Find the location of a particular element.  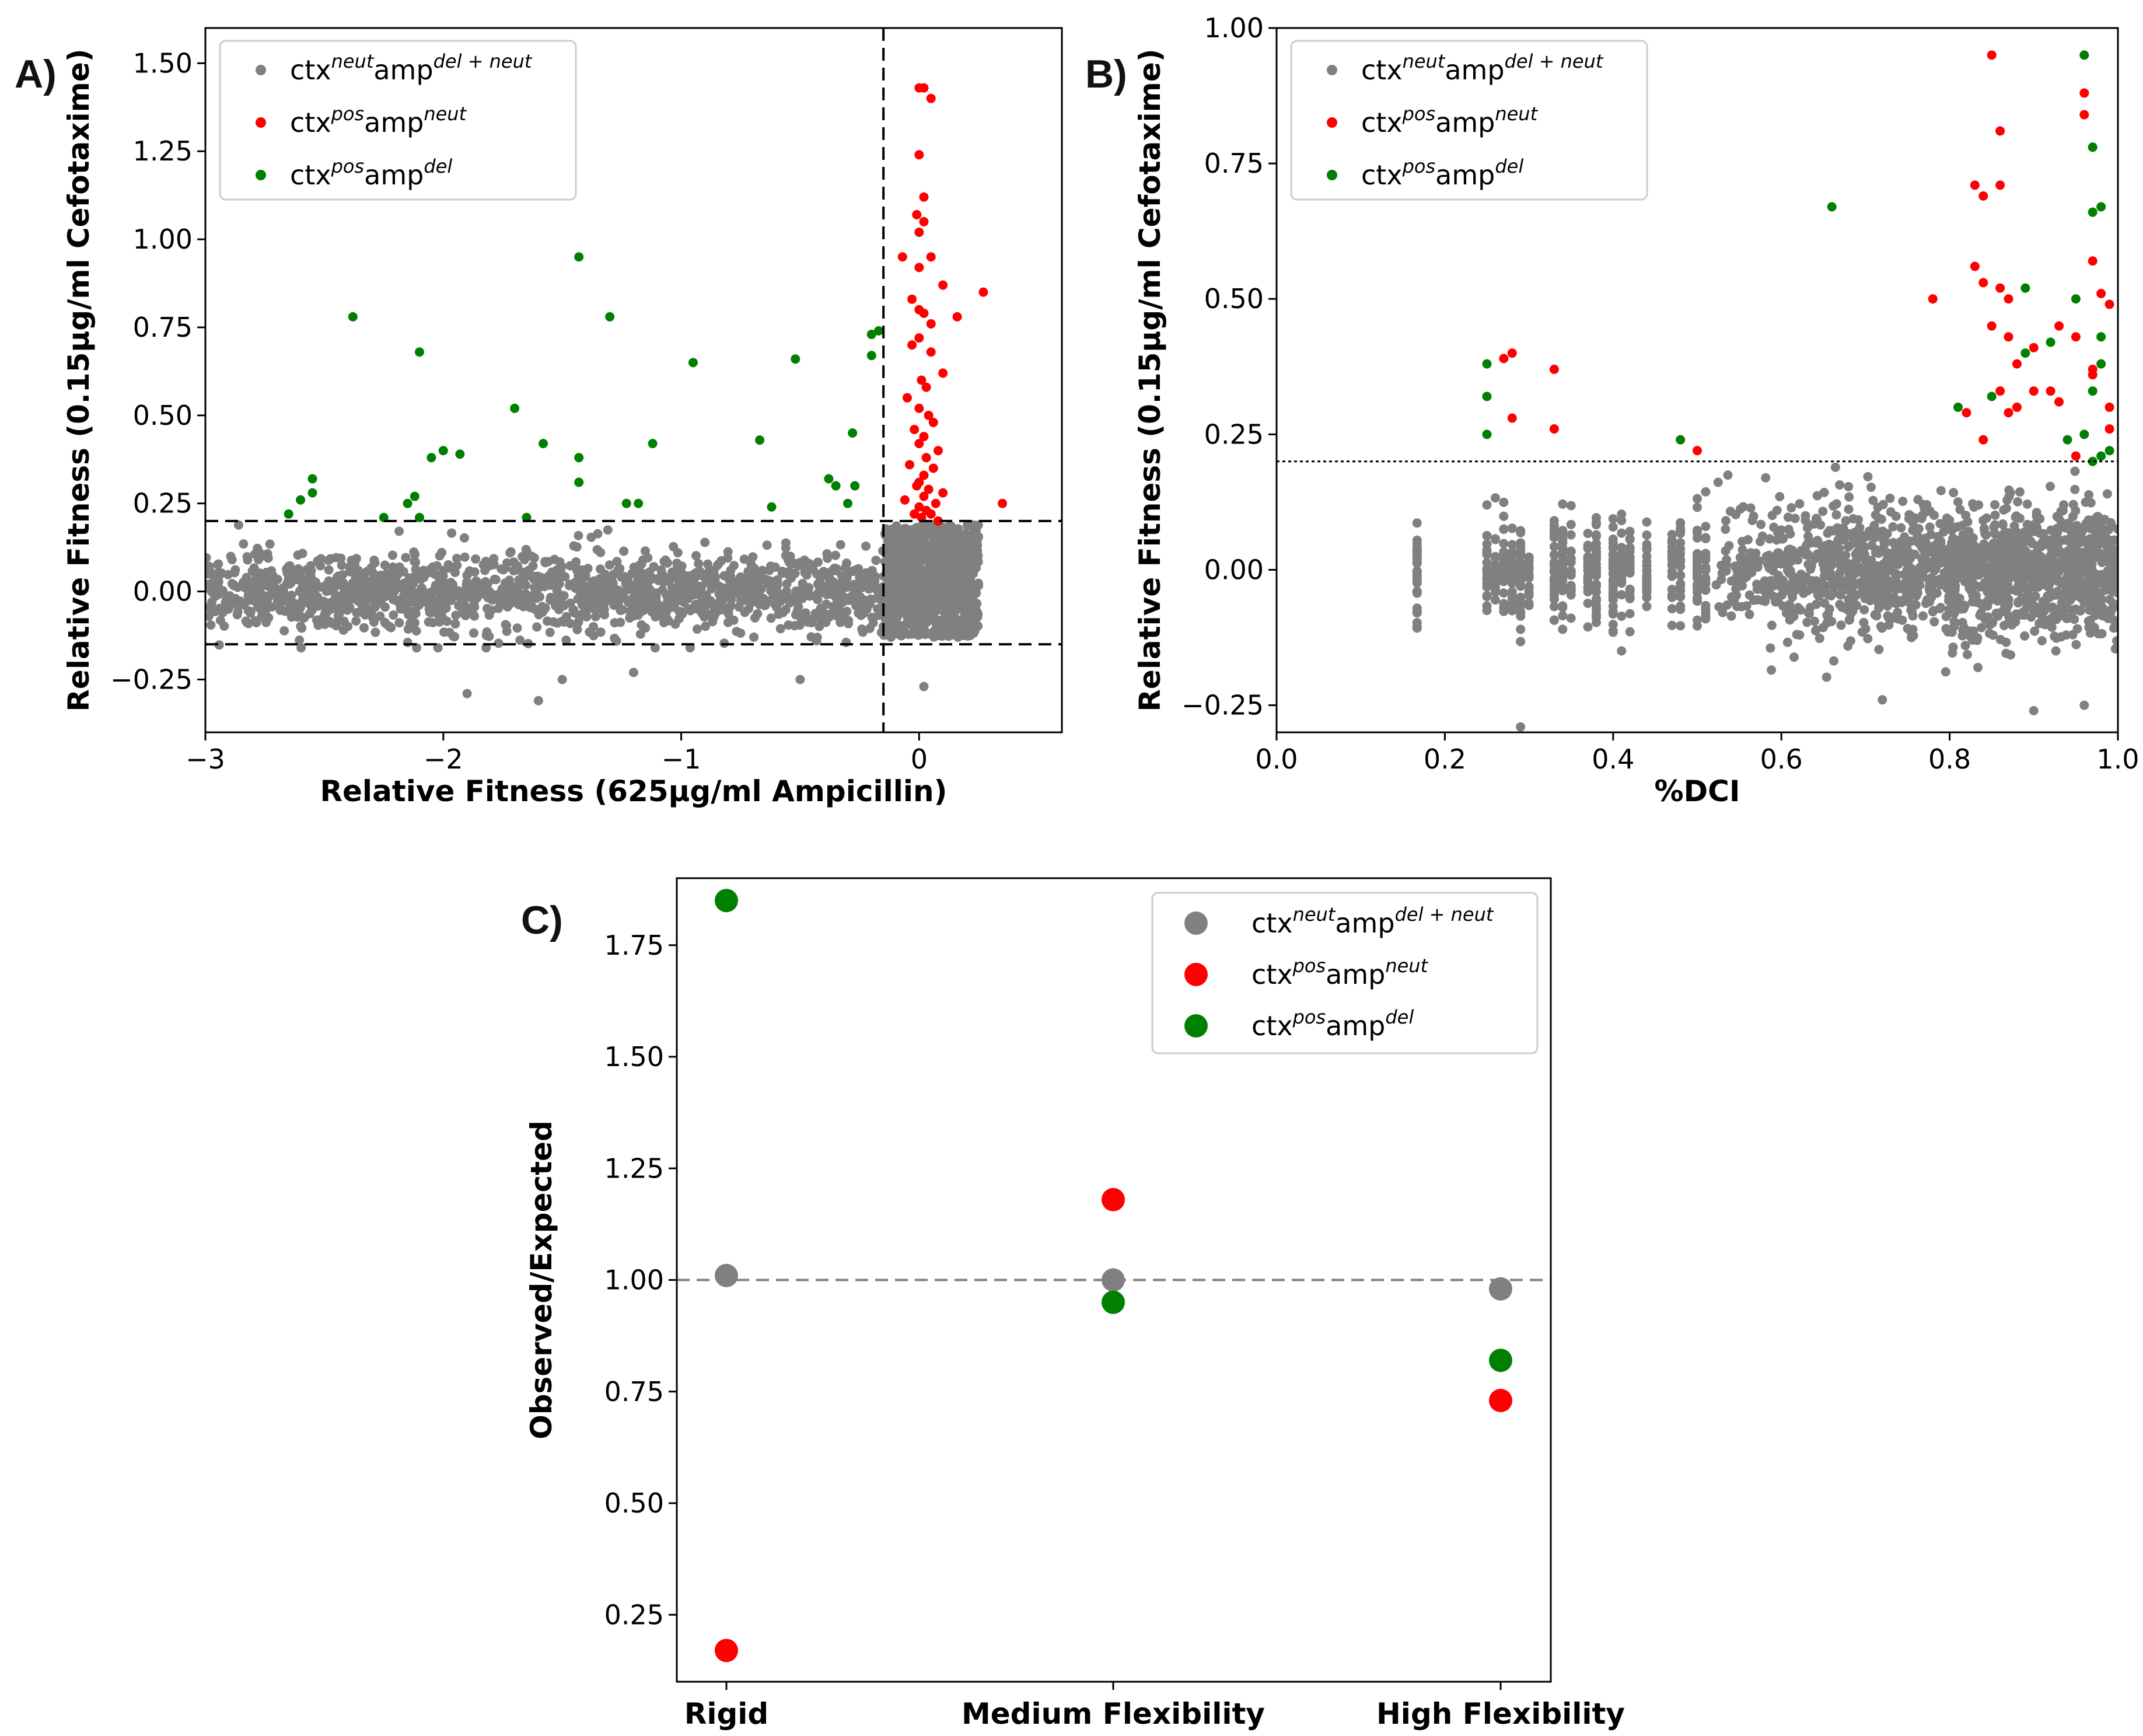

y-tick-label: 1.50 is located at coordinates (634, 1057).